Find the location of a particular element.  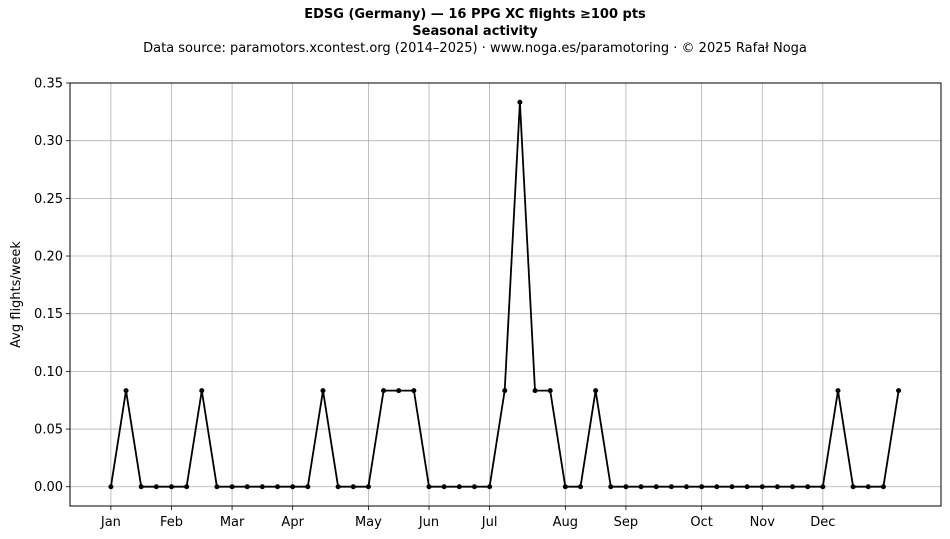

y-axis-ticks: 0.00 0.05 0.10 0.15 0.20 0.25 0.30 0.35 is located at coordinates (52, 286).